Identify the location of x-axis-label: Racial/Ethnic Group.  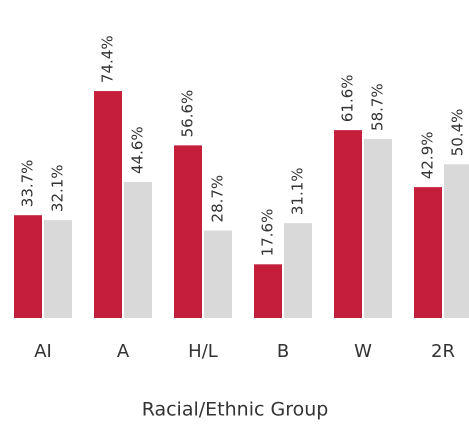
(235, 410).